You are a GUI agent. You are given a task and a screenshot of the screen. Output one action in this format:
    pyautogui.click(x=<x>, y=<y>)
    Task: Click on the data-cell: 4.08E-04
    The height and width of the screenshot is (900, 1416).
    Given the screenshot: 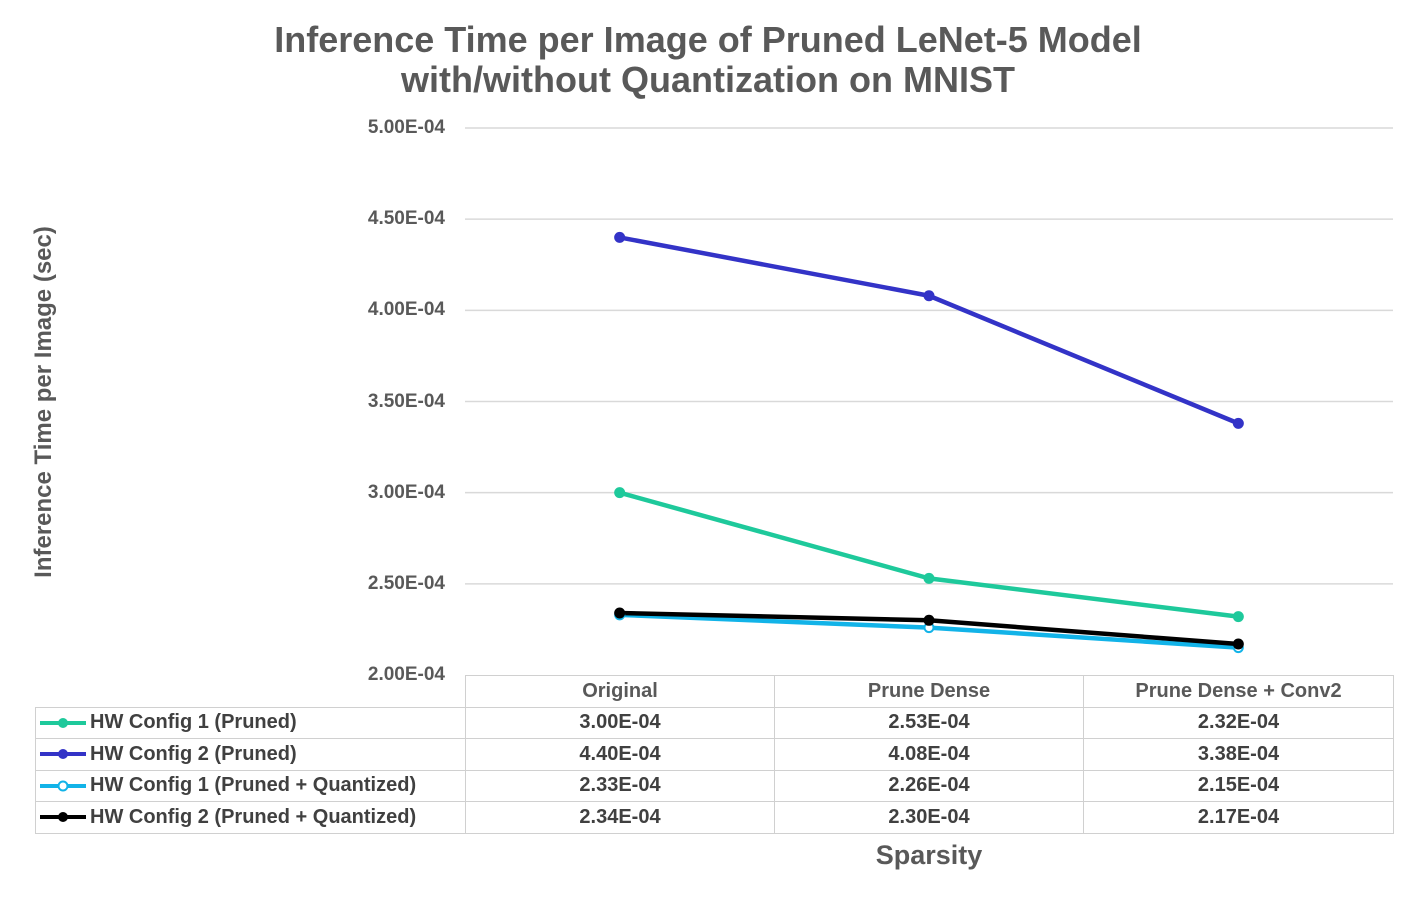 What is the action you would take?
    pyautogui.click(x=929, y=754)
    